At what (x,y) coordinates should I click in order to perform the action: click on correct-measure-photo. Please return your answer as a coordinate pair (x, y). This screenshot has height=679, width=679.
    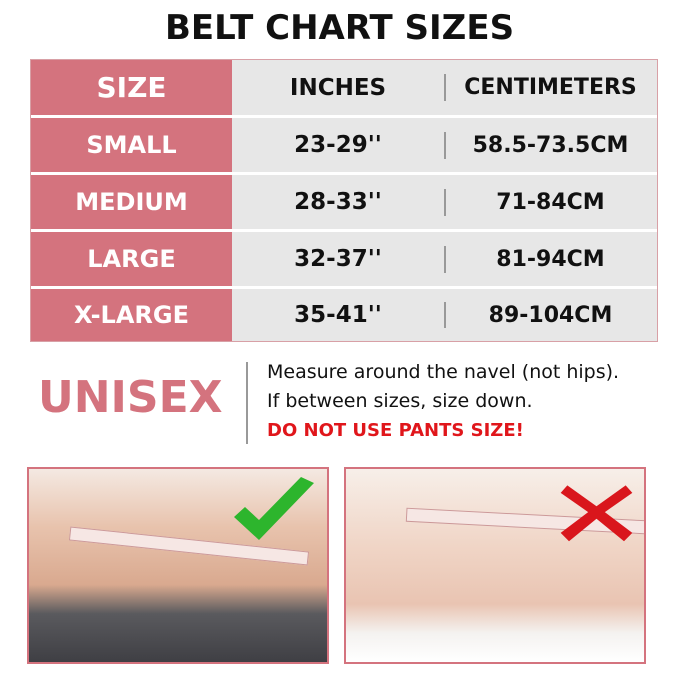
    Looking at the image, I should click on (178, 565).